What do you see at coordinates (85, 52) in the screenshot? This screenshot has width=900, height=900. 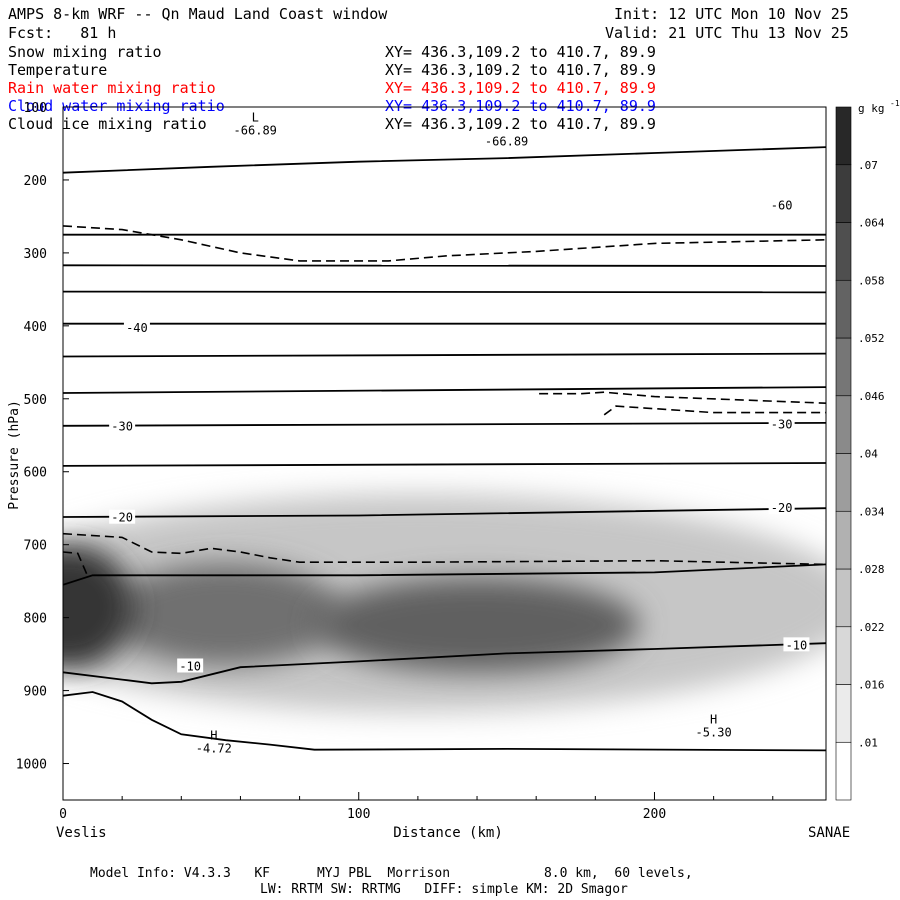 I see `field-name-snow: Snow mixing ratio` at bounding box center [85, 52].